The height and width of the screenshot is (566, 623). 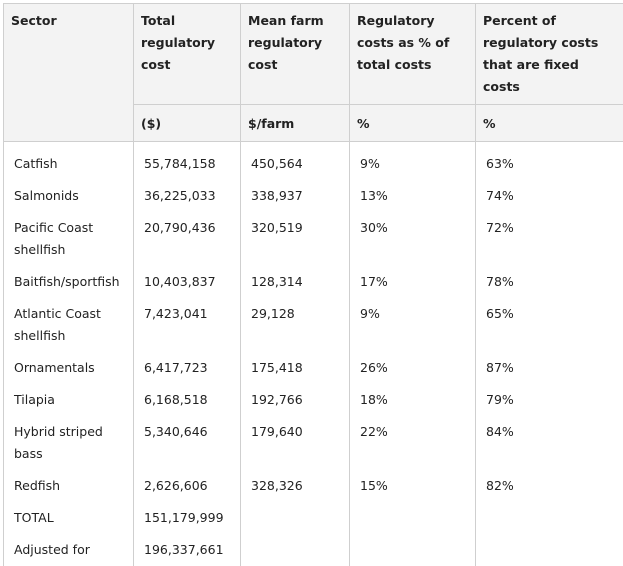 I want to click on cell-regulatory-costs-percent: 18%, so click(x=413, y=400).